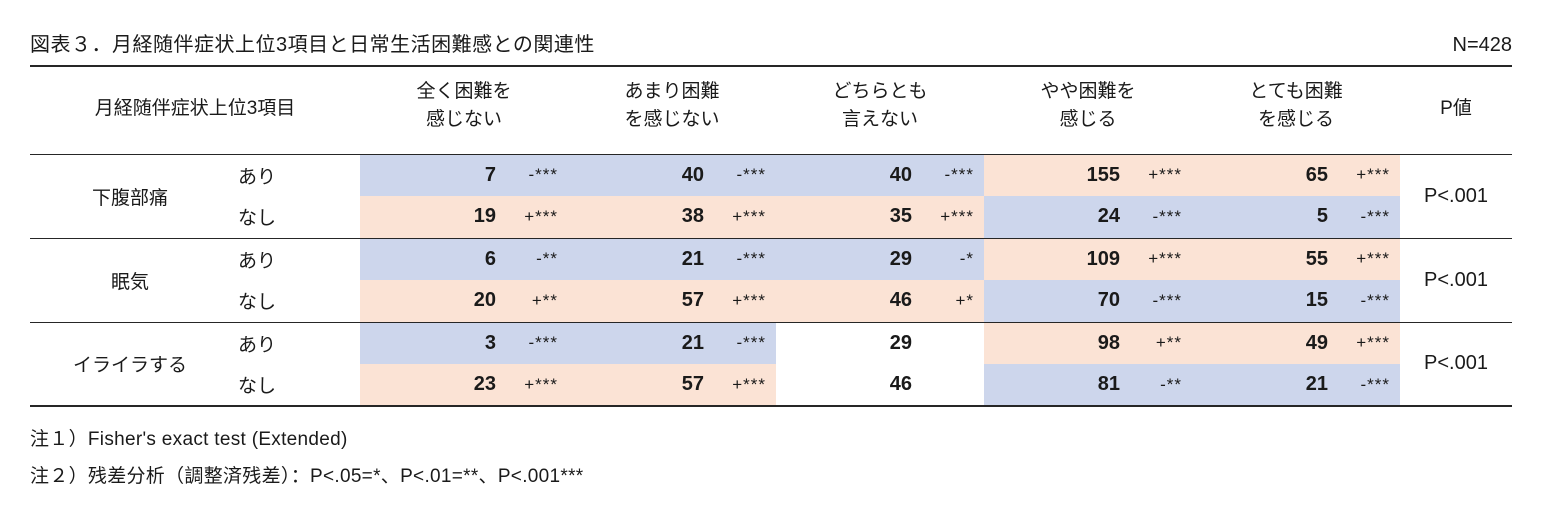 This screenshot has width=1567, height=528. I want to click on value-cell: 5 -***, so click(1296, 217).